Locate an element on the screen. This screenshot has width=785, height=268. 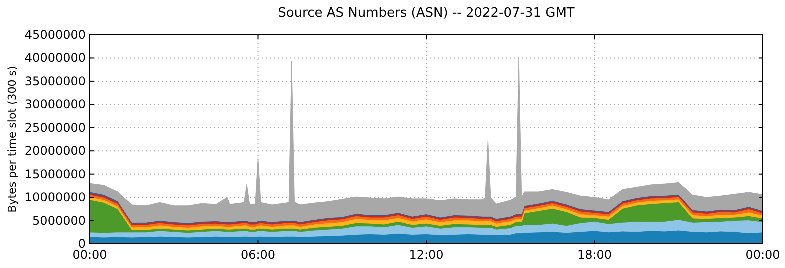
y-axis-title: Bytes per time slot (300 s) is located at coordinates (12, 139).